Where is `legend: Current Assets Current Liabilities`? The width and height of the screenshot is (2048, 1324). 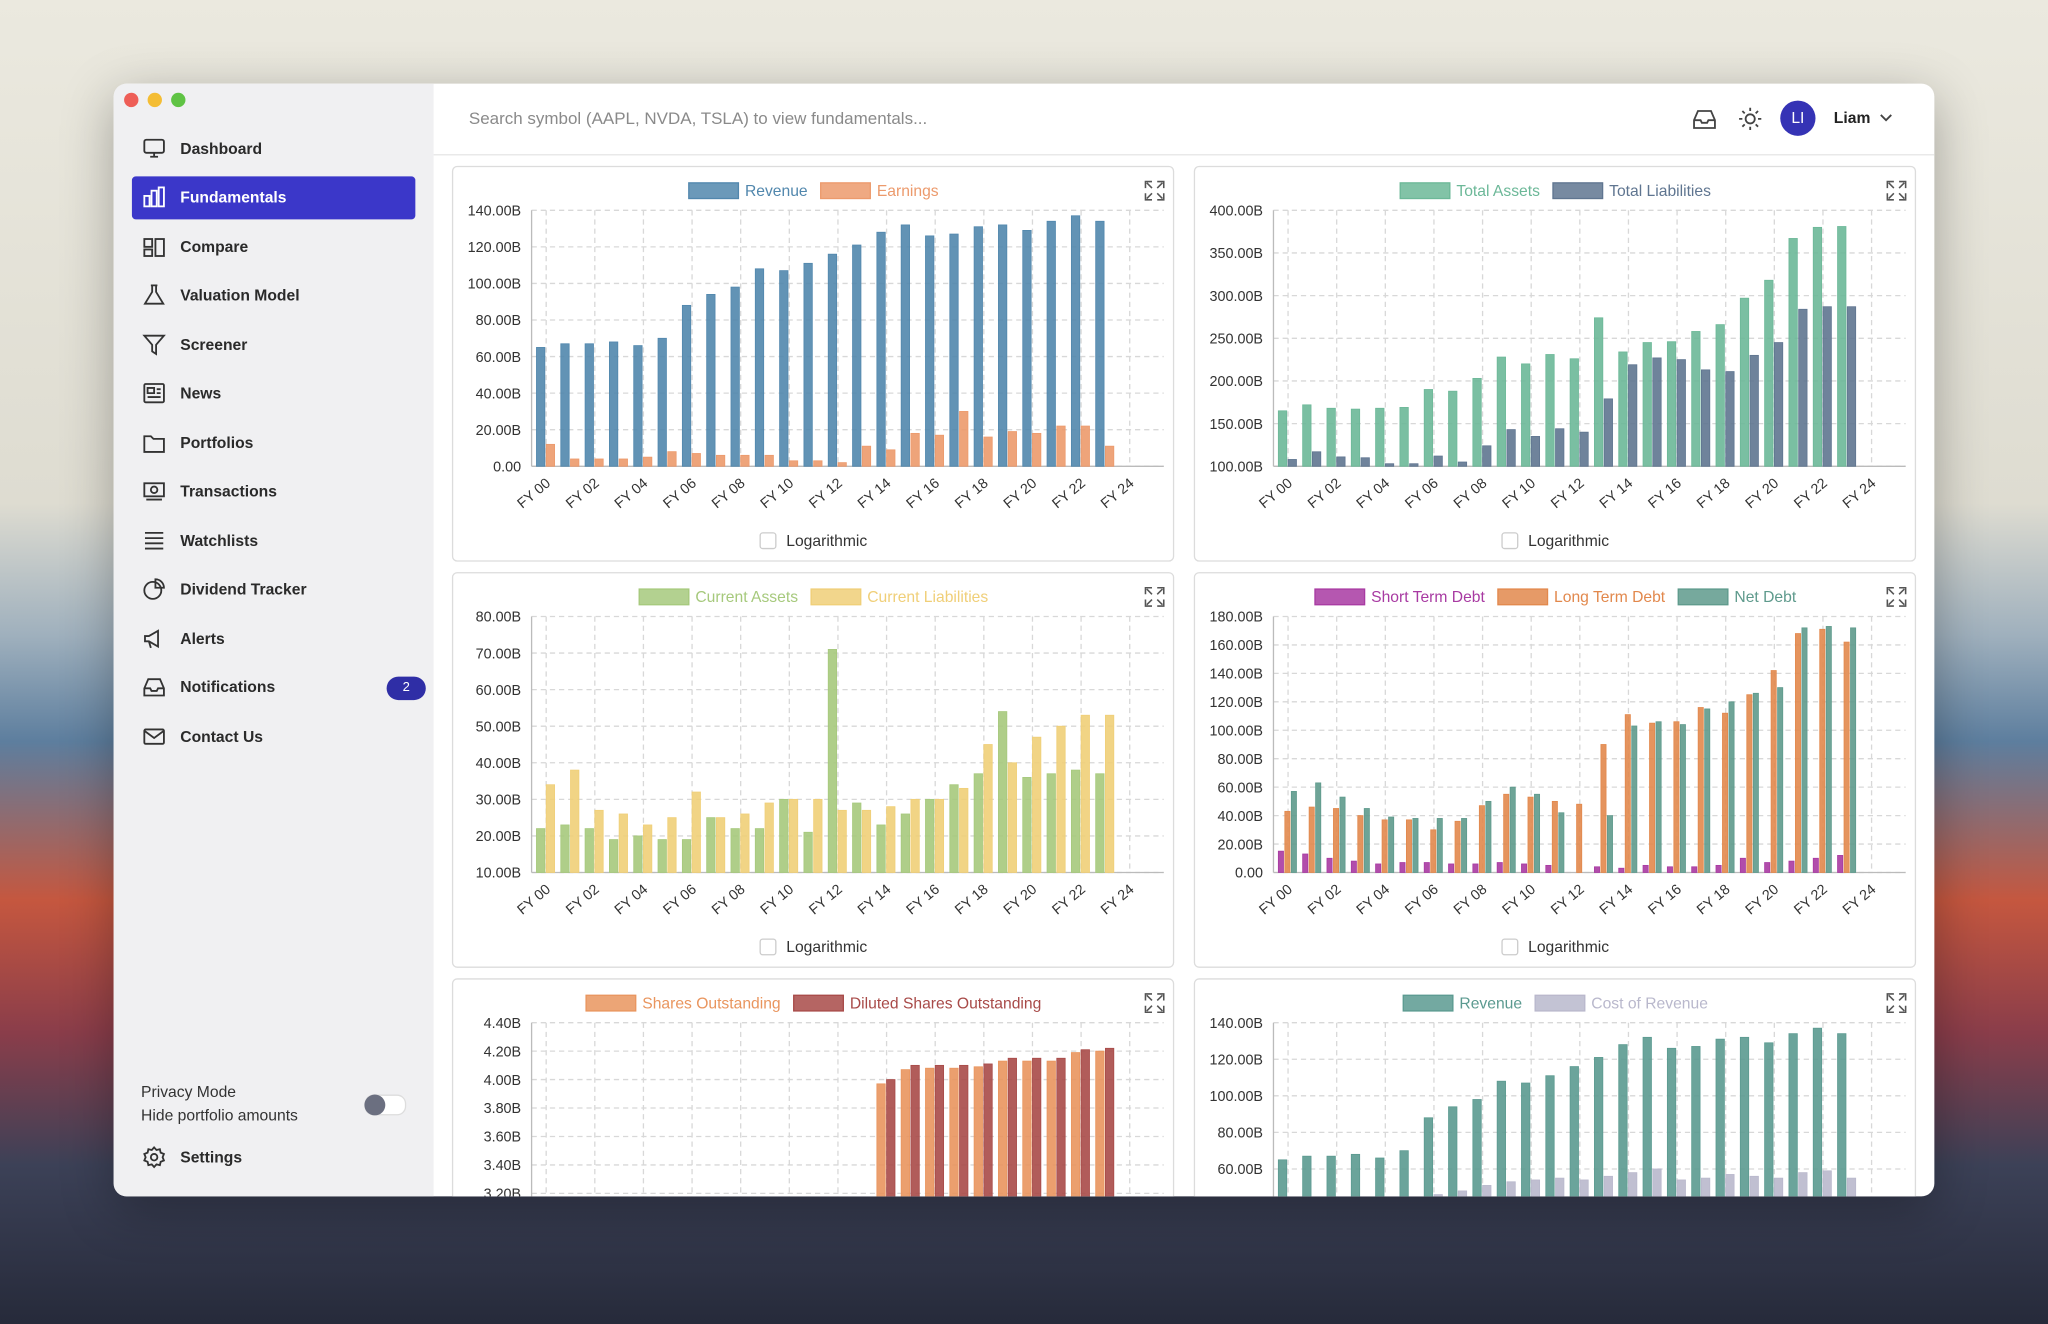
legend: Current Assets Current Liabilities is located at coordinates (813, 597).